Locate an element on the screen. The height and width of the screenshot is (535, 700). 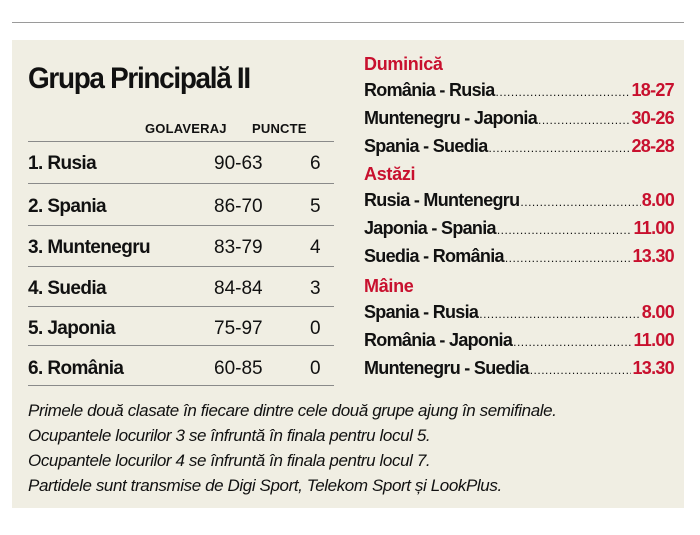
points: 6 is located at coordinates (315, 163).